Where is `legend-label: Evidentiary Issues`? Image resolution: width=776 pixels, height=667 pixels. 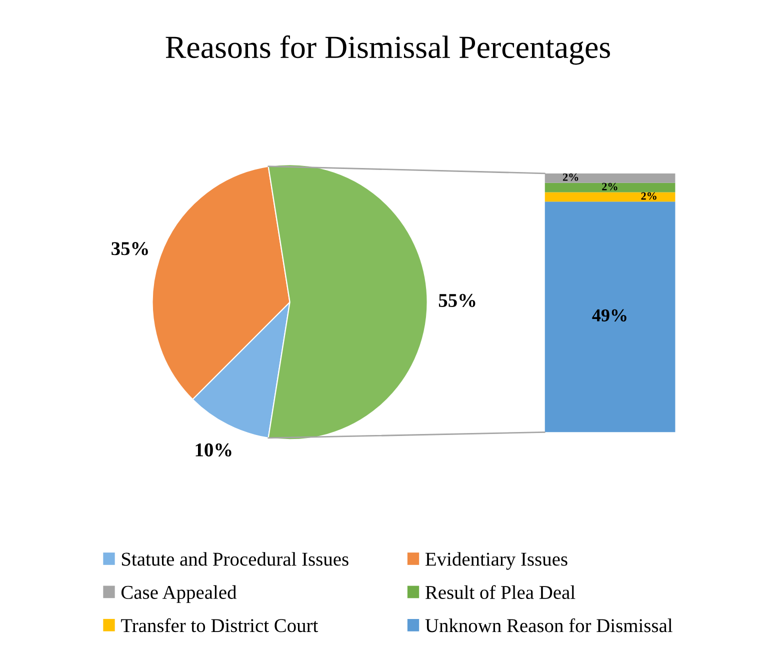
legend-label: Evidentiary Issues is located at coordinates (496, 561).